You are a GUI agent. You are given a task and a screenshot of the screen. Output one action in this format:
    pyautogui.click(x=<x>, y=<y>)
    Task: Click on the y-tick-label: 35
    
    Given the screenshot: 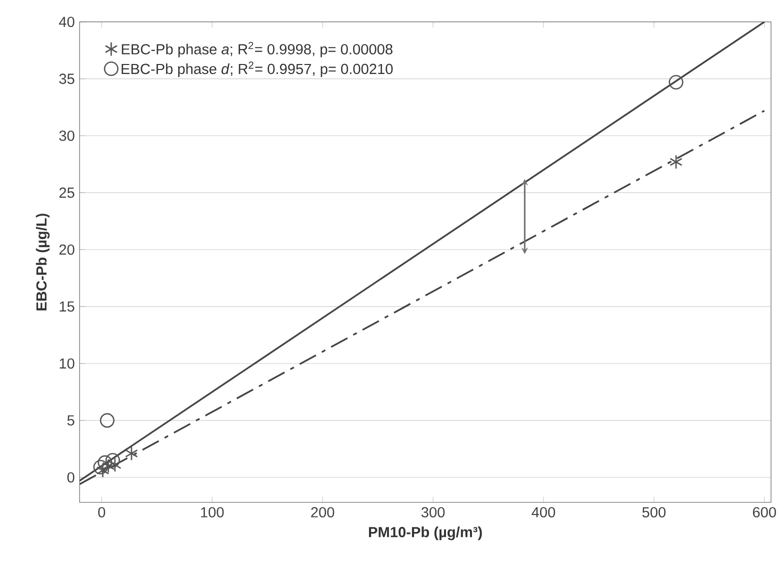 What is the action you would take?
    pyautogui.click(x=66, y=79)
    